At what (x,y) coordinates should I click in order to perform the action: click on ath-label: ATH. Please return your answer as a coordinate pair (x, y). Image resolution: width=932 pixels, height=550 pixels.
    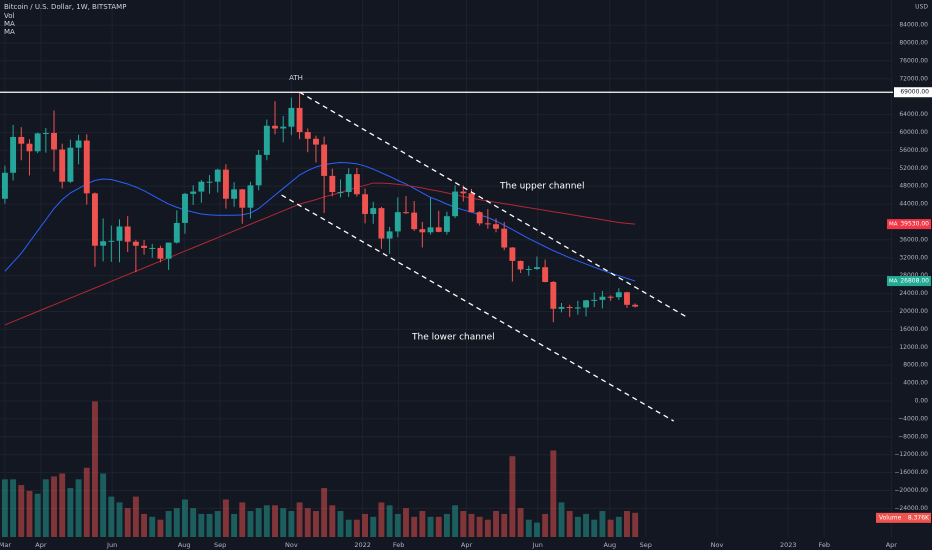
    Looking at the image, I should click on (296, 78).